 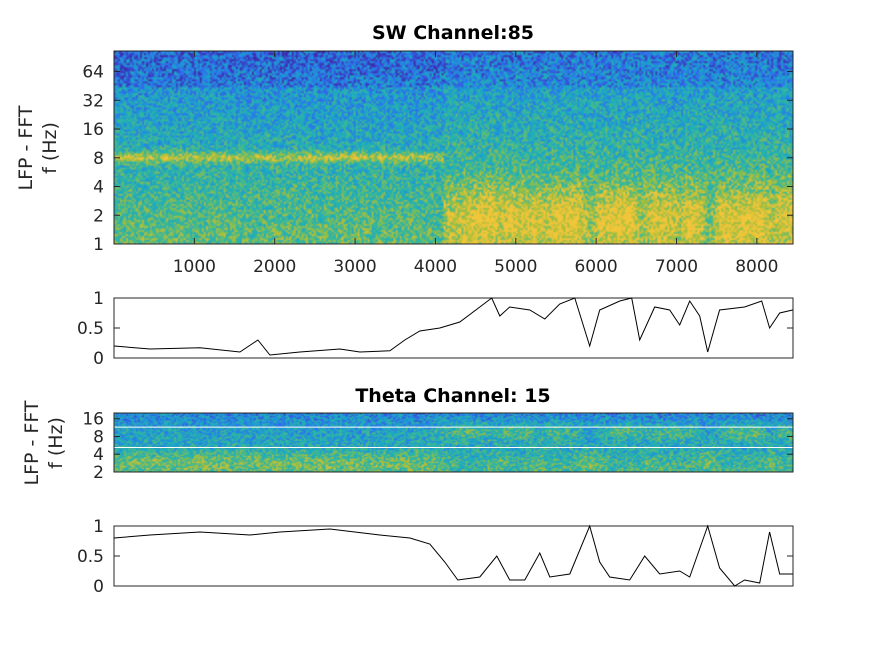 What do you see at coordinates (98, 216) in the screenshot?
I see `sw-ytick-label: 2` at bounding box center [98, 216].